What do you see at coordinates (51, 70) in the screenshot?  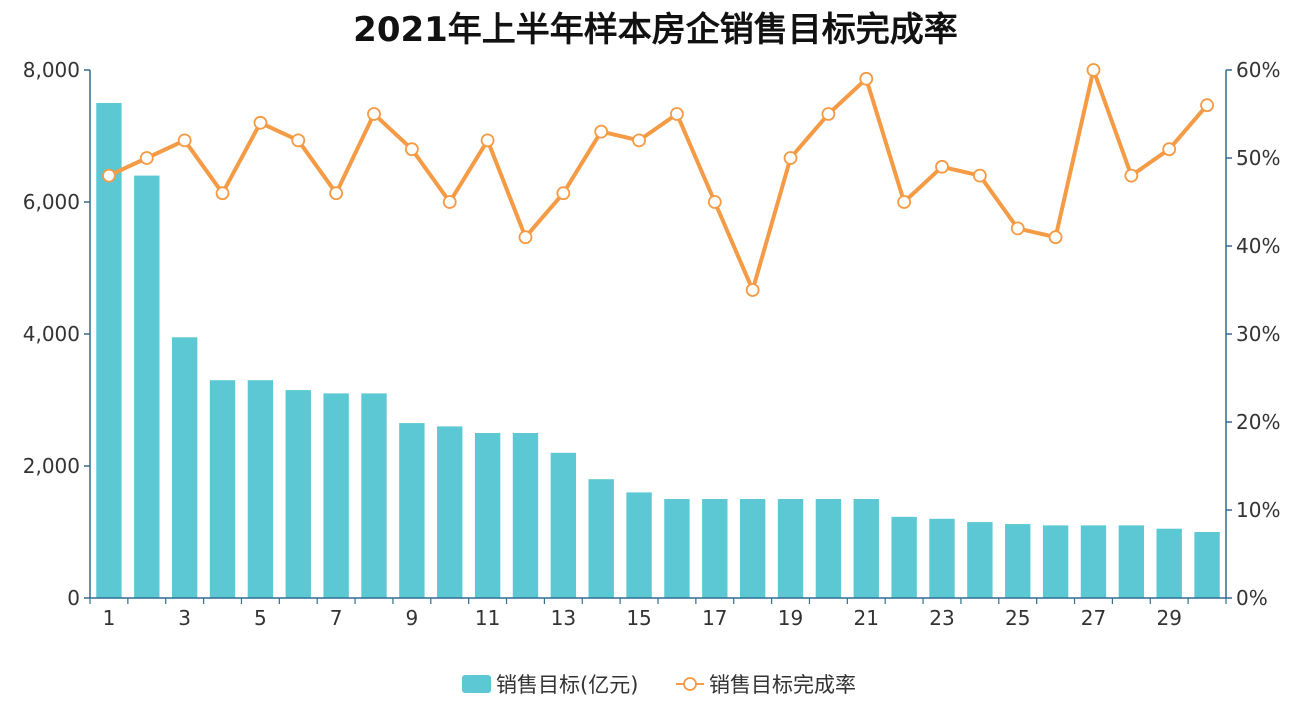 I see `left-tick-label: 8,000` at bounding box center [51, 70].